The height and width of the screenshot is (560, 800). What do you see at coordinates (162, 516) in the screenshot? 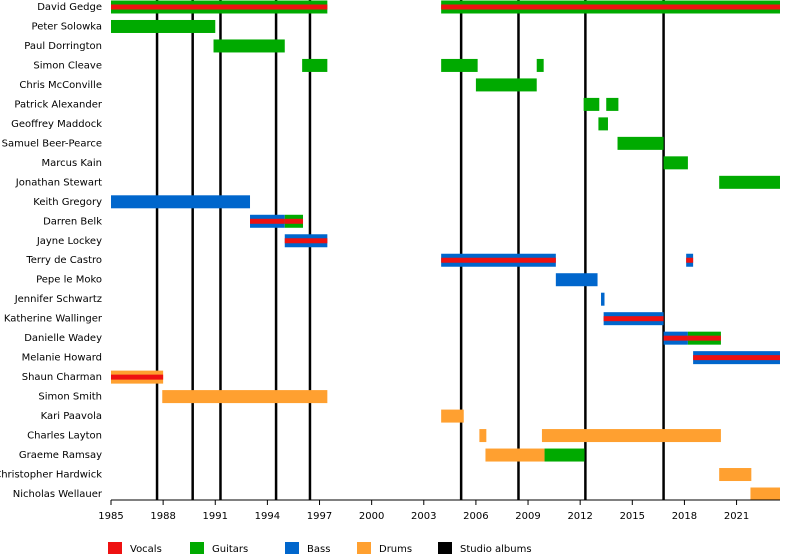
I see `x-tick-label: 1988` at bounding box center [162, 516].